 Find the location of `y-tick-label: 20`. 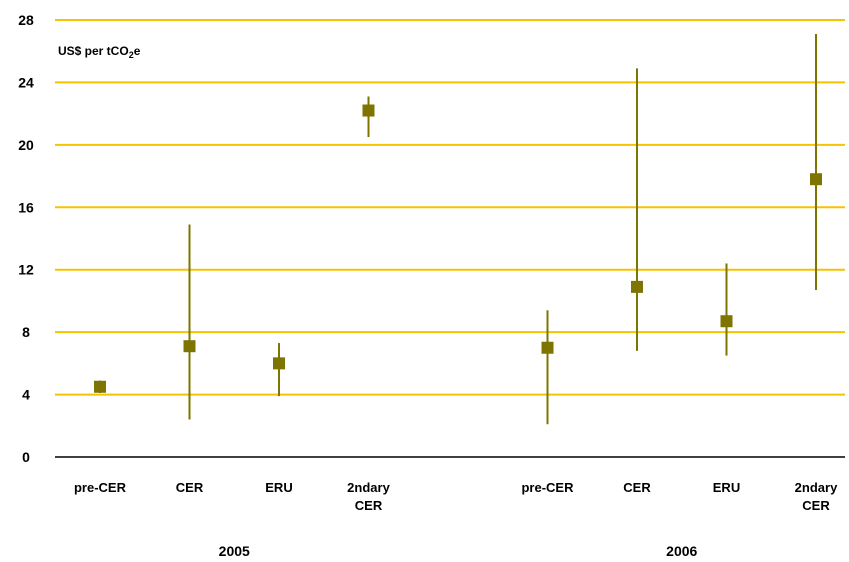

y-tick-label: 20 is located at coordinates (26, 145).